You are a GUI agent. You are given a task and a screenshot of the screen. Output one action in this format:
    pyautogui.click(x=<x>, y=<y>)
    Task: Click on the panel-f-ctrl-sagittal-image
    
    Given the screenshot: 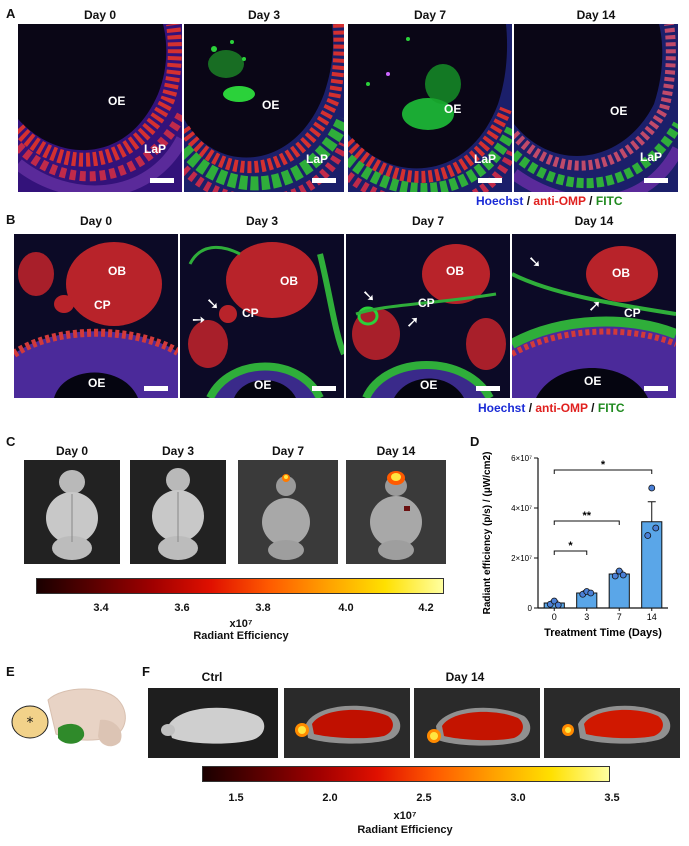 What is the action you would take?
    pyautogui.click(x=213, y=723)
    